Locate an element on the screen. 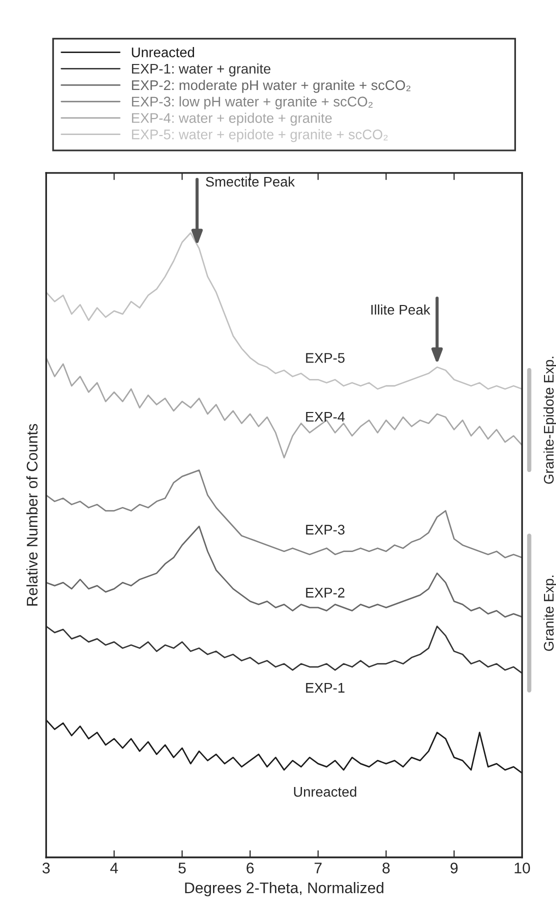 The width and height of the screenshot is (556, 915). legend-label: EXP-5: water + epidote + granite + scCO₂ is located at coordinates (260, 135).